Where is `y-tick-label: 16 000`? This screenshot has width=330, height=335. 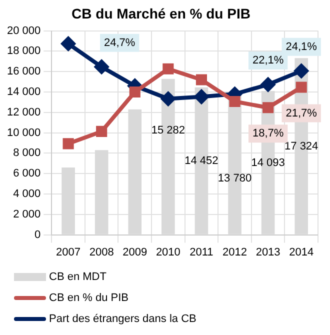 y-tick-label: 16 000 is located at coordinates (23, 72).